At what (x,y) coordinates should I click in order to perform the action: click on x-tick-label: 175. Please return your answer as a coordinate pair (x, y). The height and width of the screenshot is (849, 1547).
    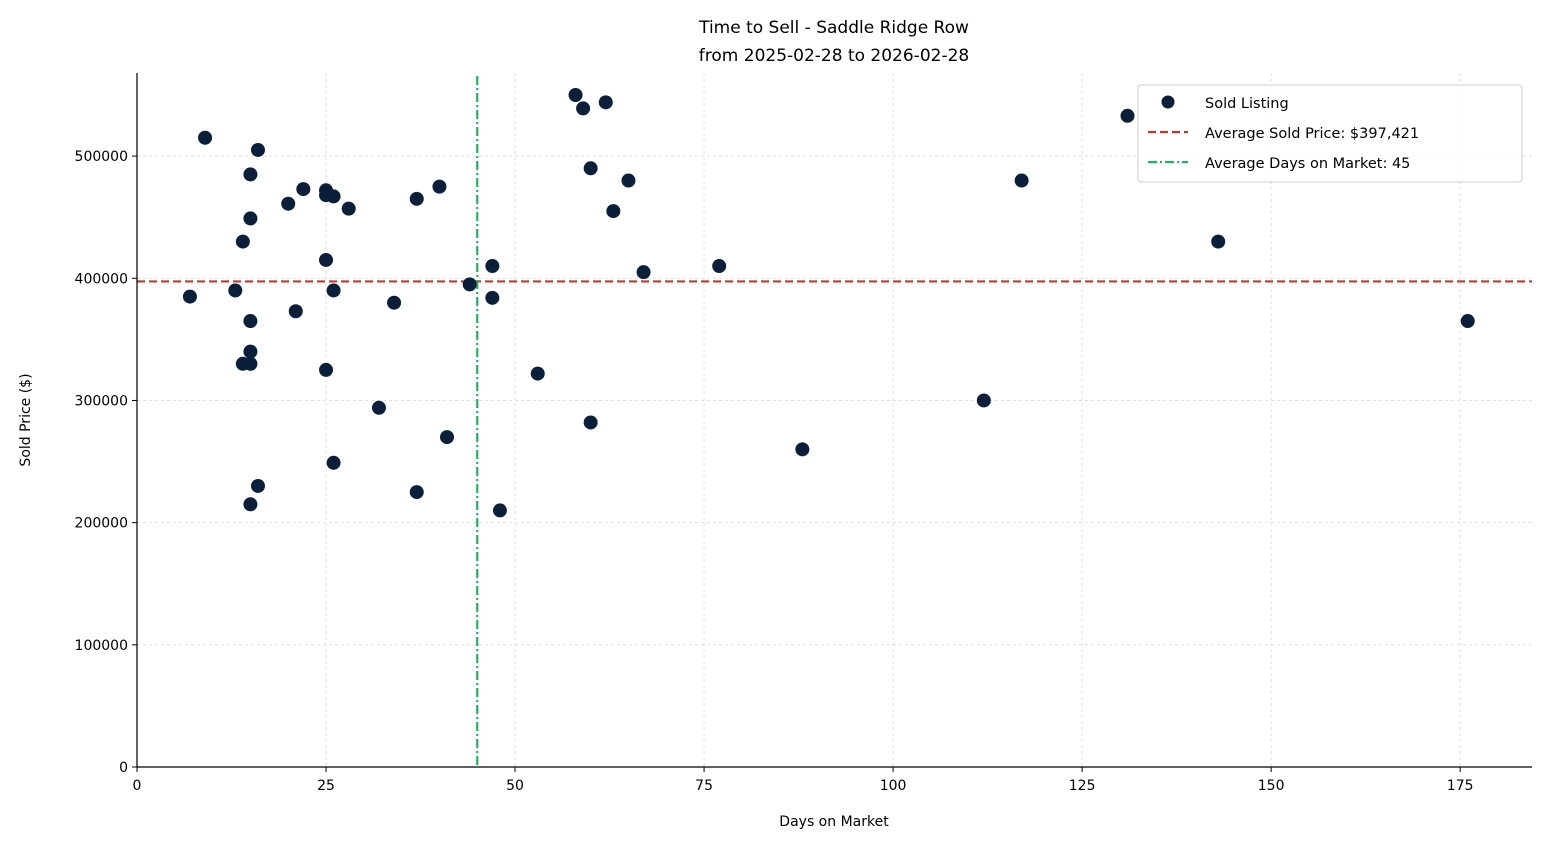
    Looking at the image, I should click on (1460, 786).